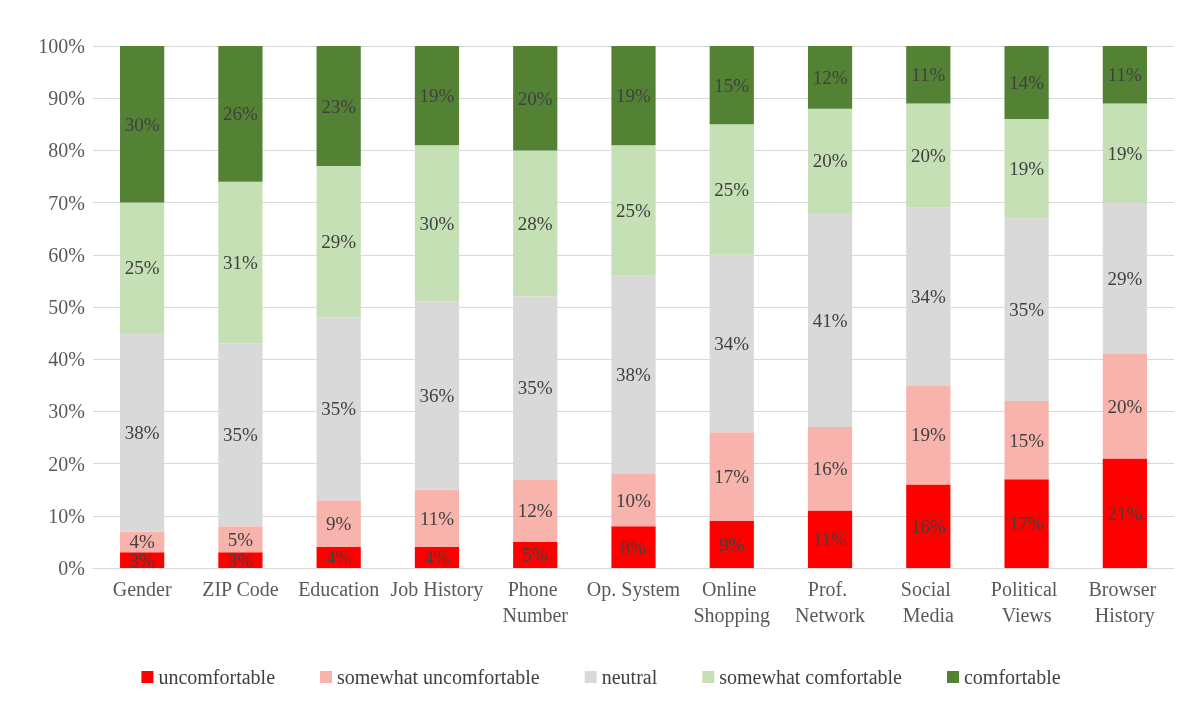 This screenshot has width=1202, height=718. I want to click on x-tick-label: Op. System, so click(633, 589).